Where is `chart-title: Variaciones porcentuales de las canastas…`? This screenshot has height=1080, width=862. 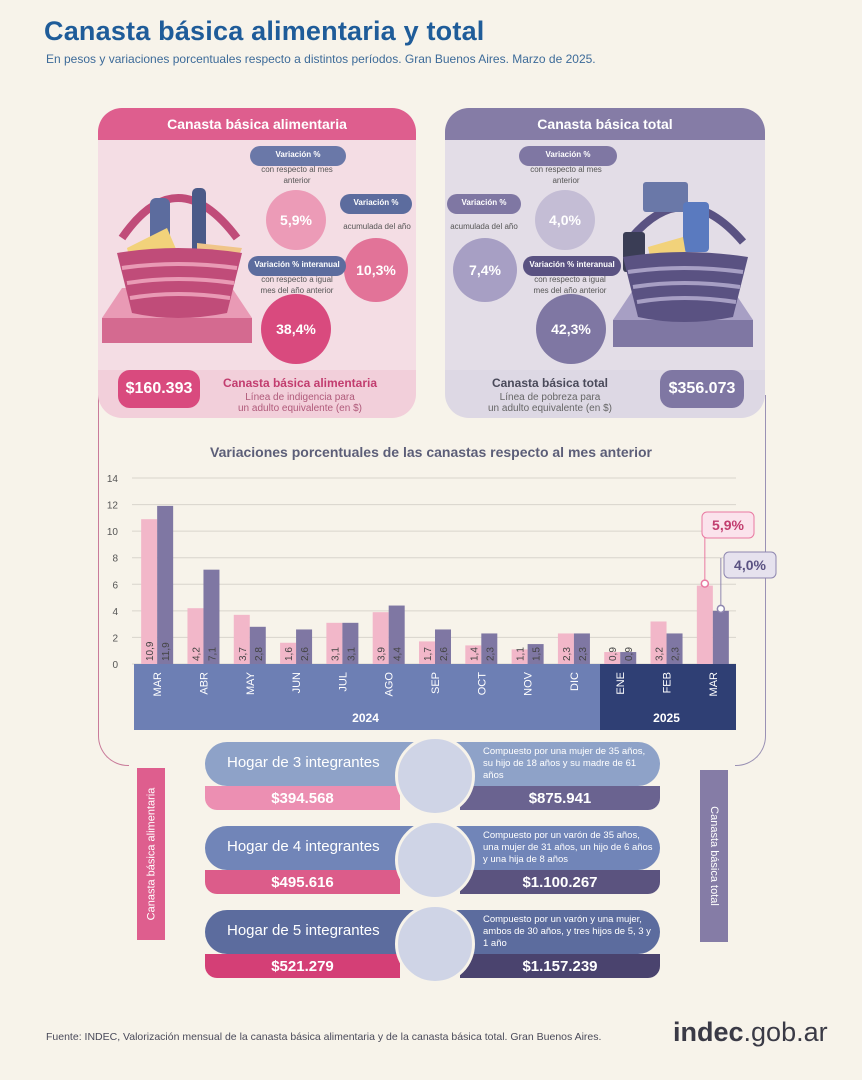
chart-title: Variaciones porcentuales de las canastas… is located at coordinates (431, 452).